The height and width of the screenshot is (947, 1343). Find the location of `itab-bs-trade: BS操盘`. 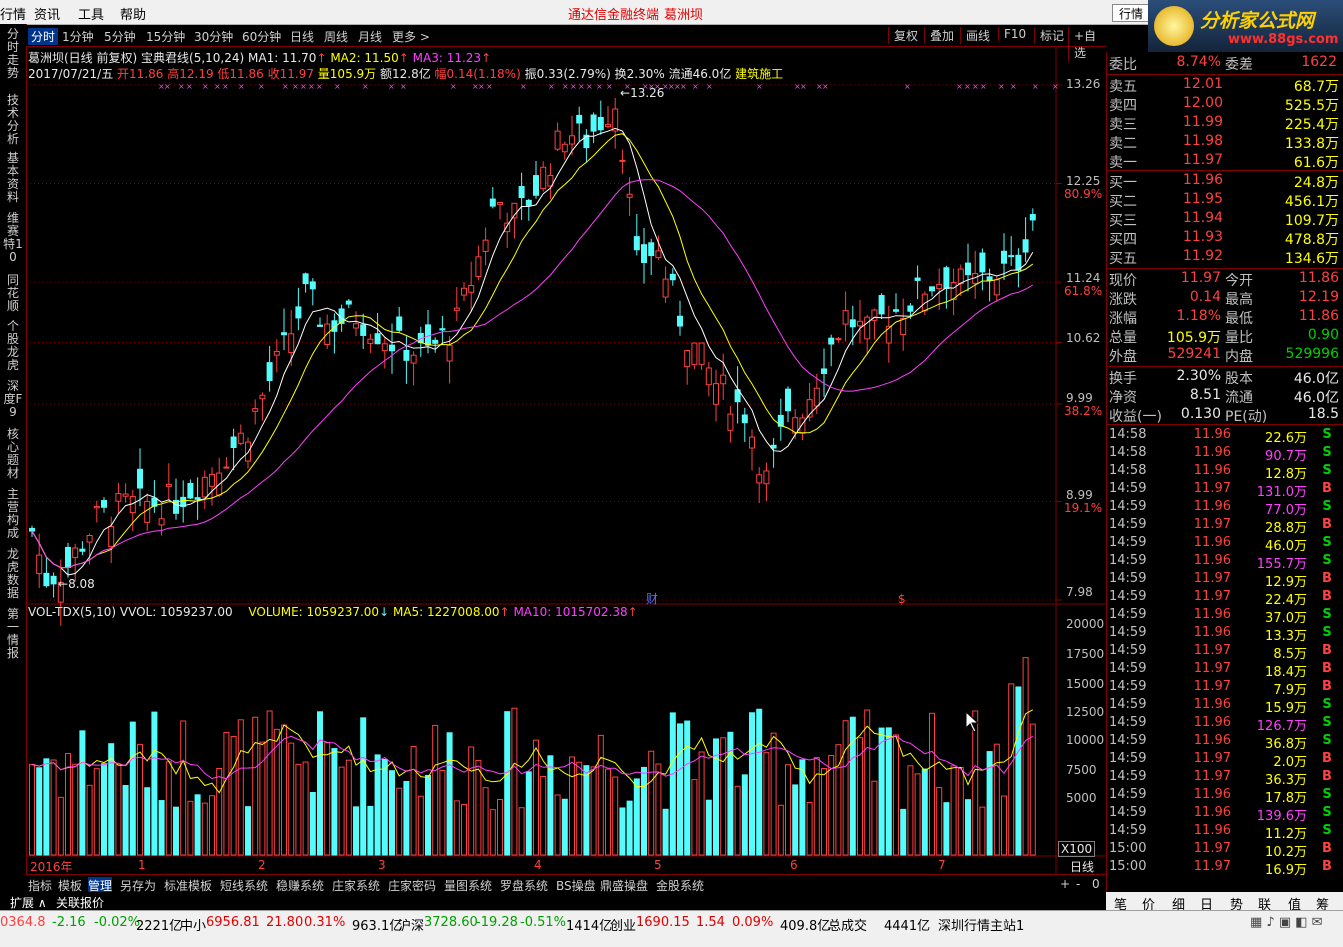

itab-bs-trade: BS操盘 is located at coordinates (576, 886).